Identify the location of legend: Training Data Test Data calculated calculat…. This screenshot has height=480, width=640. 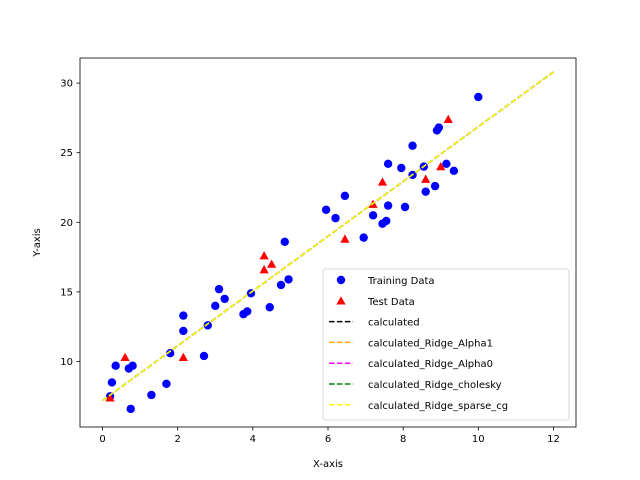
(446, 344).